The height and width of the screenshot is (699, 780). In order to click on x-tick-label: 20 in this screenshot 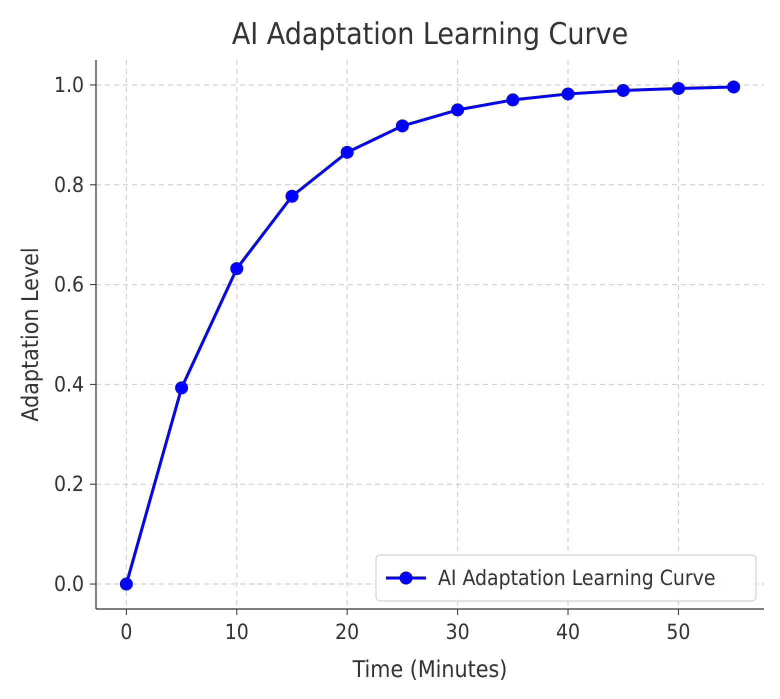, I will do `click(347, 632)`.